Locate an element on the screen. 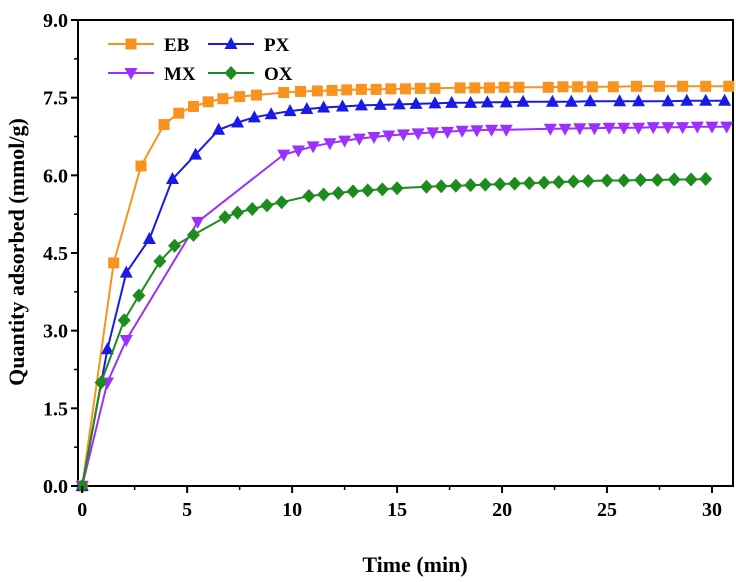 This screenshot has height=582, width=736. y-tick-label: 1.5 is located at coordinates (55, 409).